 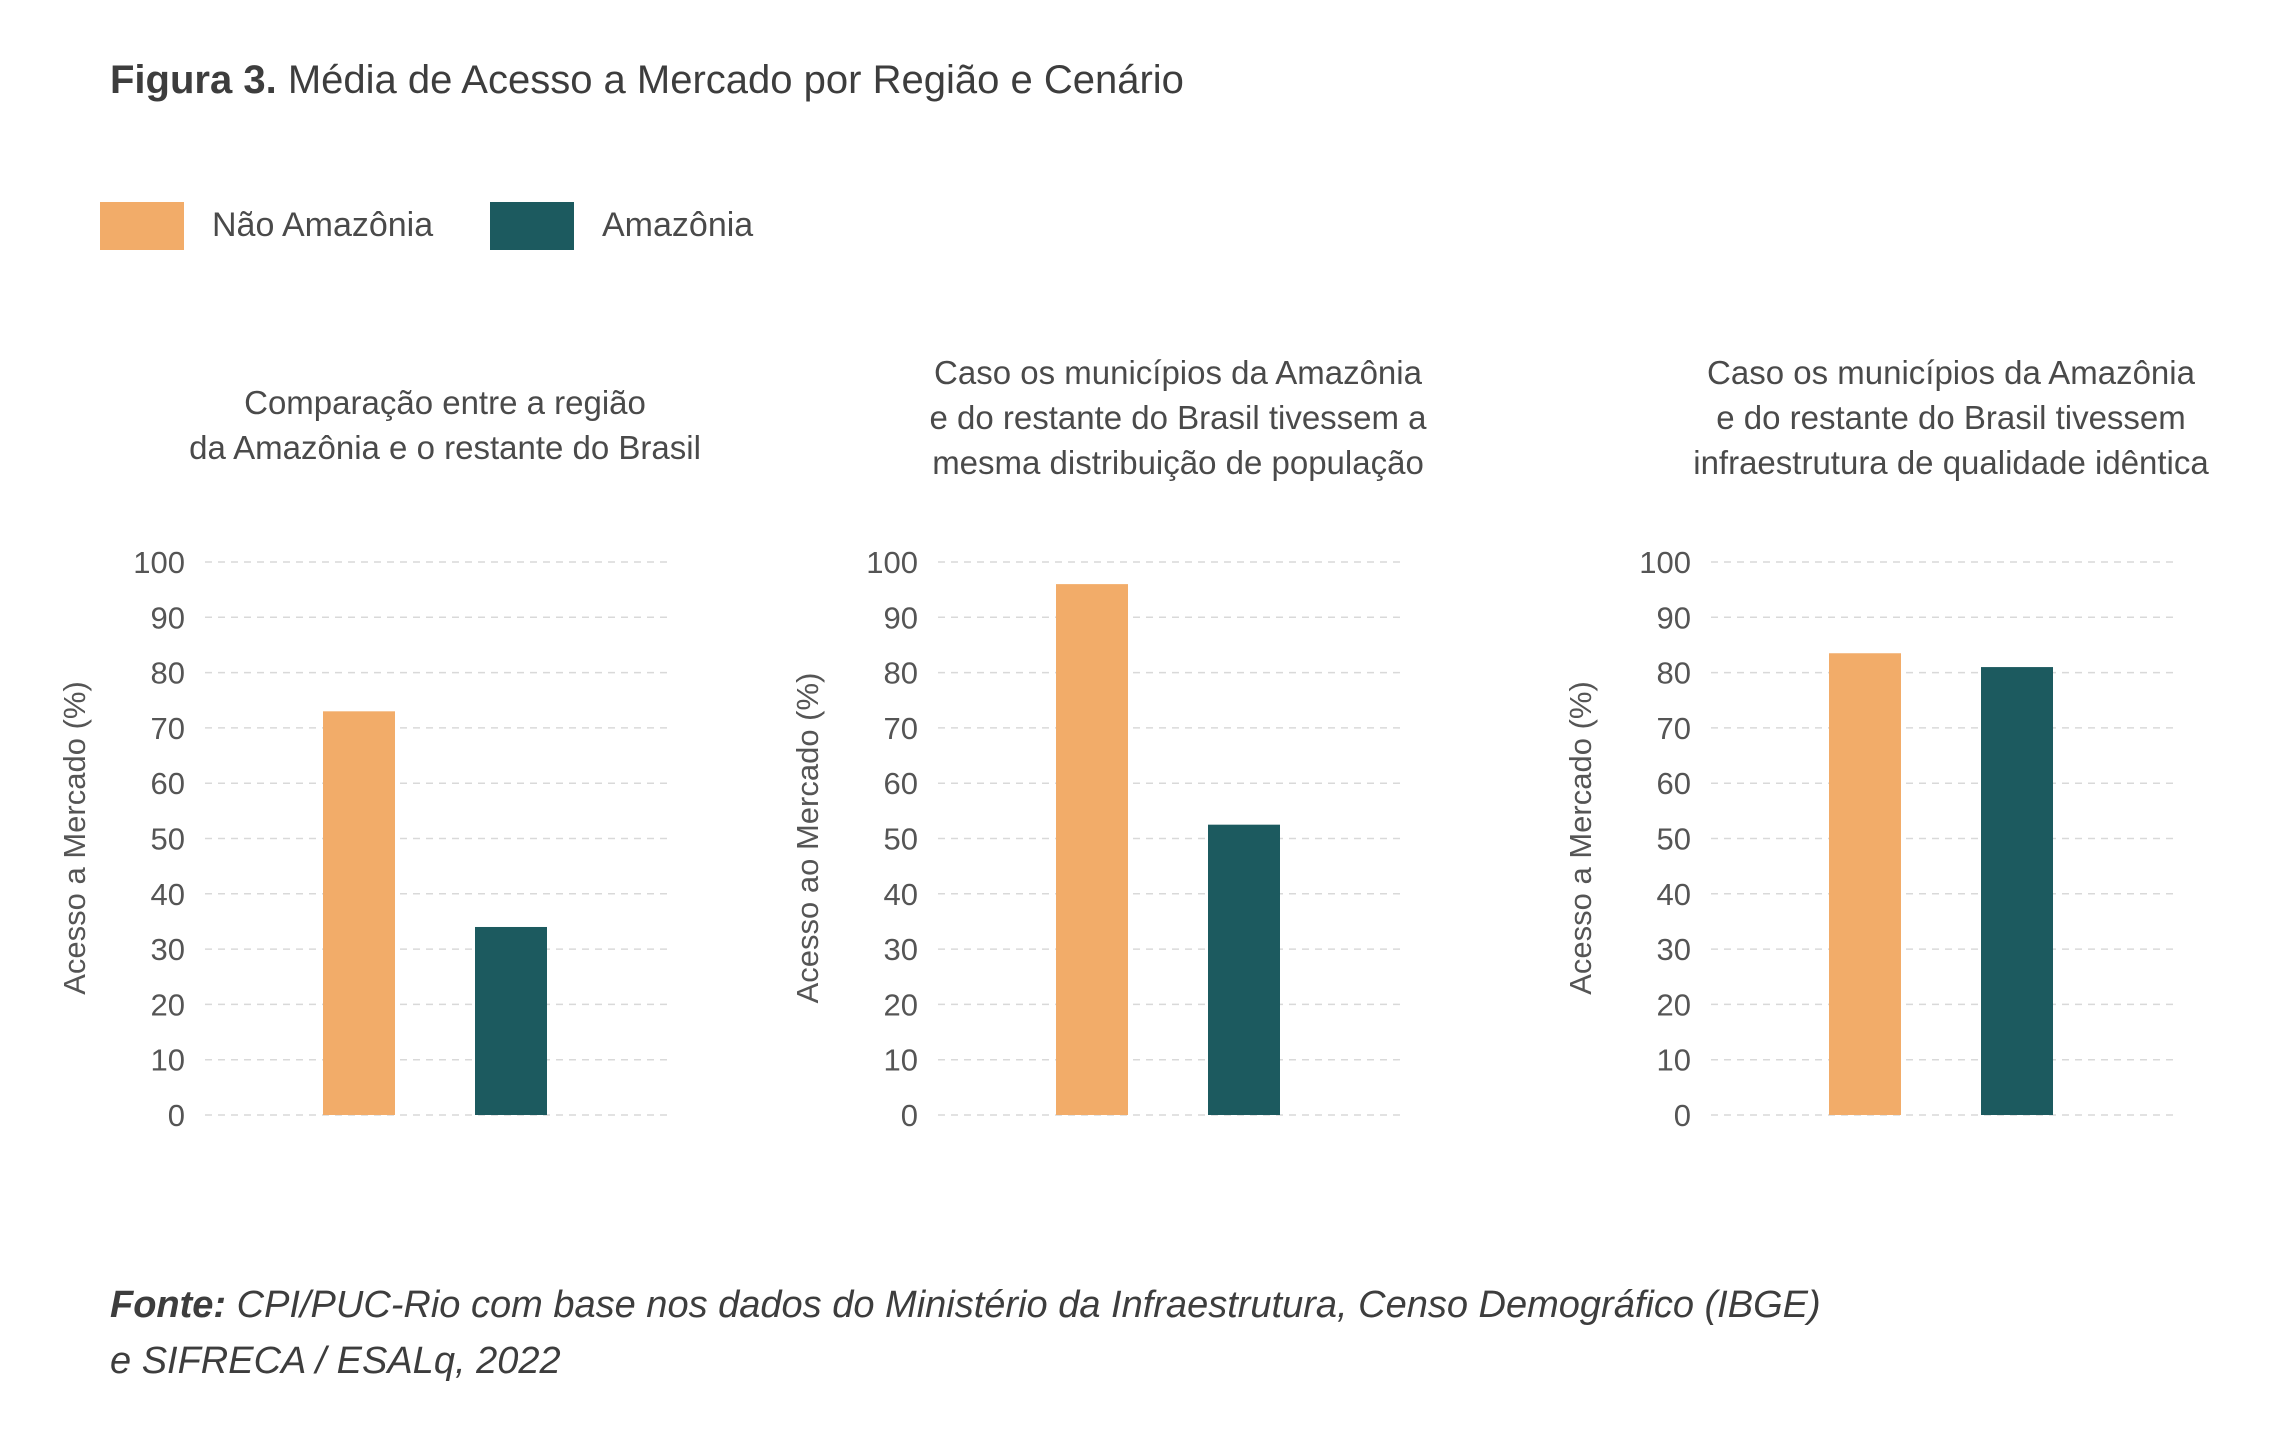 I want to click on chart-title-line: e do restante do Brasil tivessem a, so click(x=1178, y=417).